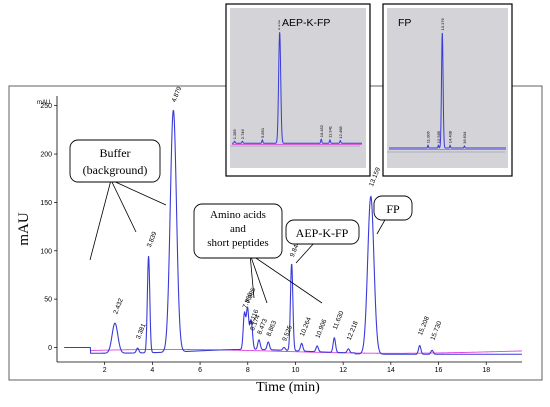 The image size is (550, 407). I want to click on inset-peak-label: 10.452, so click(321, 130).